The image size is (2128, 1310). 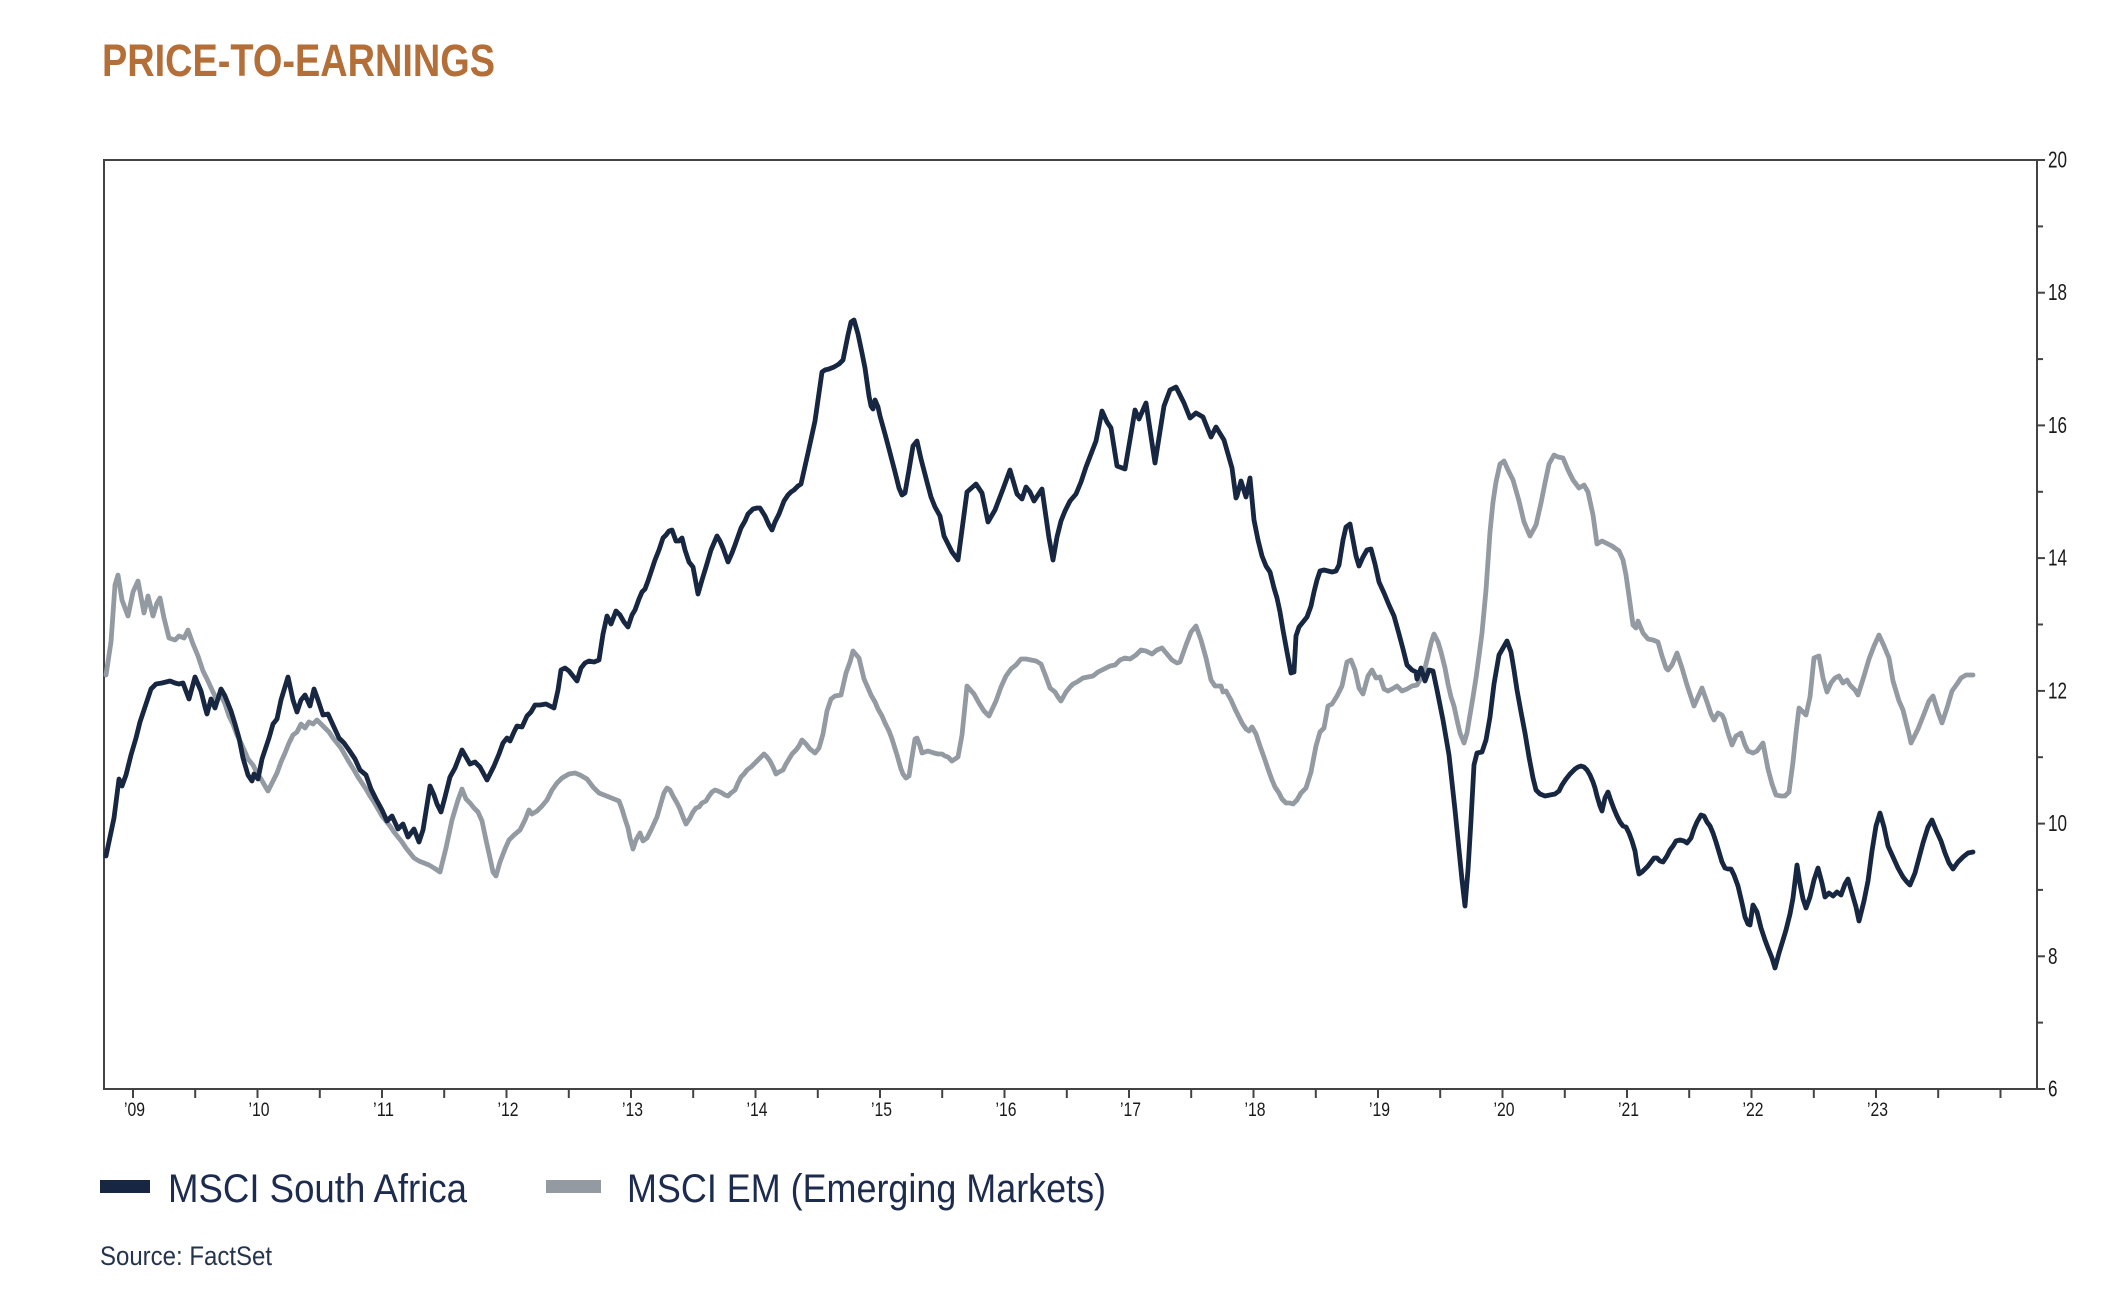 What do you see at coordinates (186, 1256) in the screenshot?
I see `svg-text: Source: FactSet` at bounding box center [186, 1256].